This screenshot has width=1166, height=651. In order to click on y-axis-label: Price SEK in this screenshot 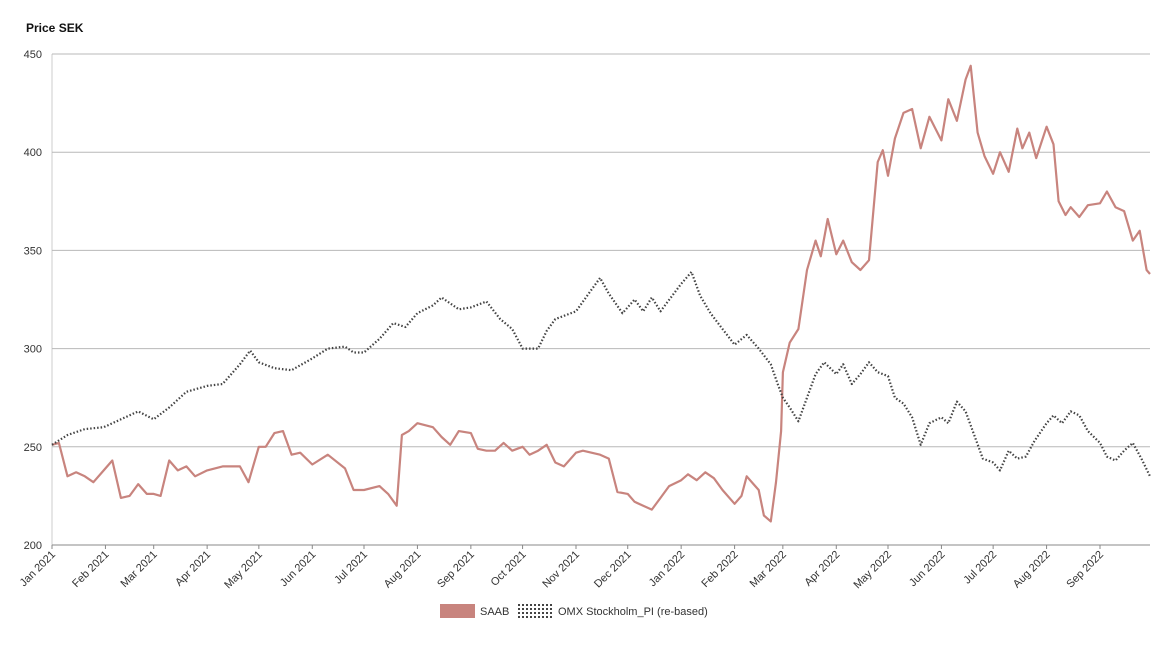, I will do `click(55, 28)`.